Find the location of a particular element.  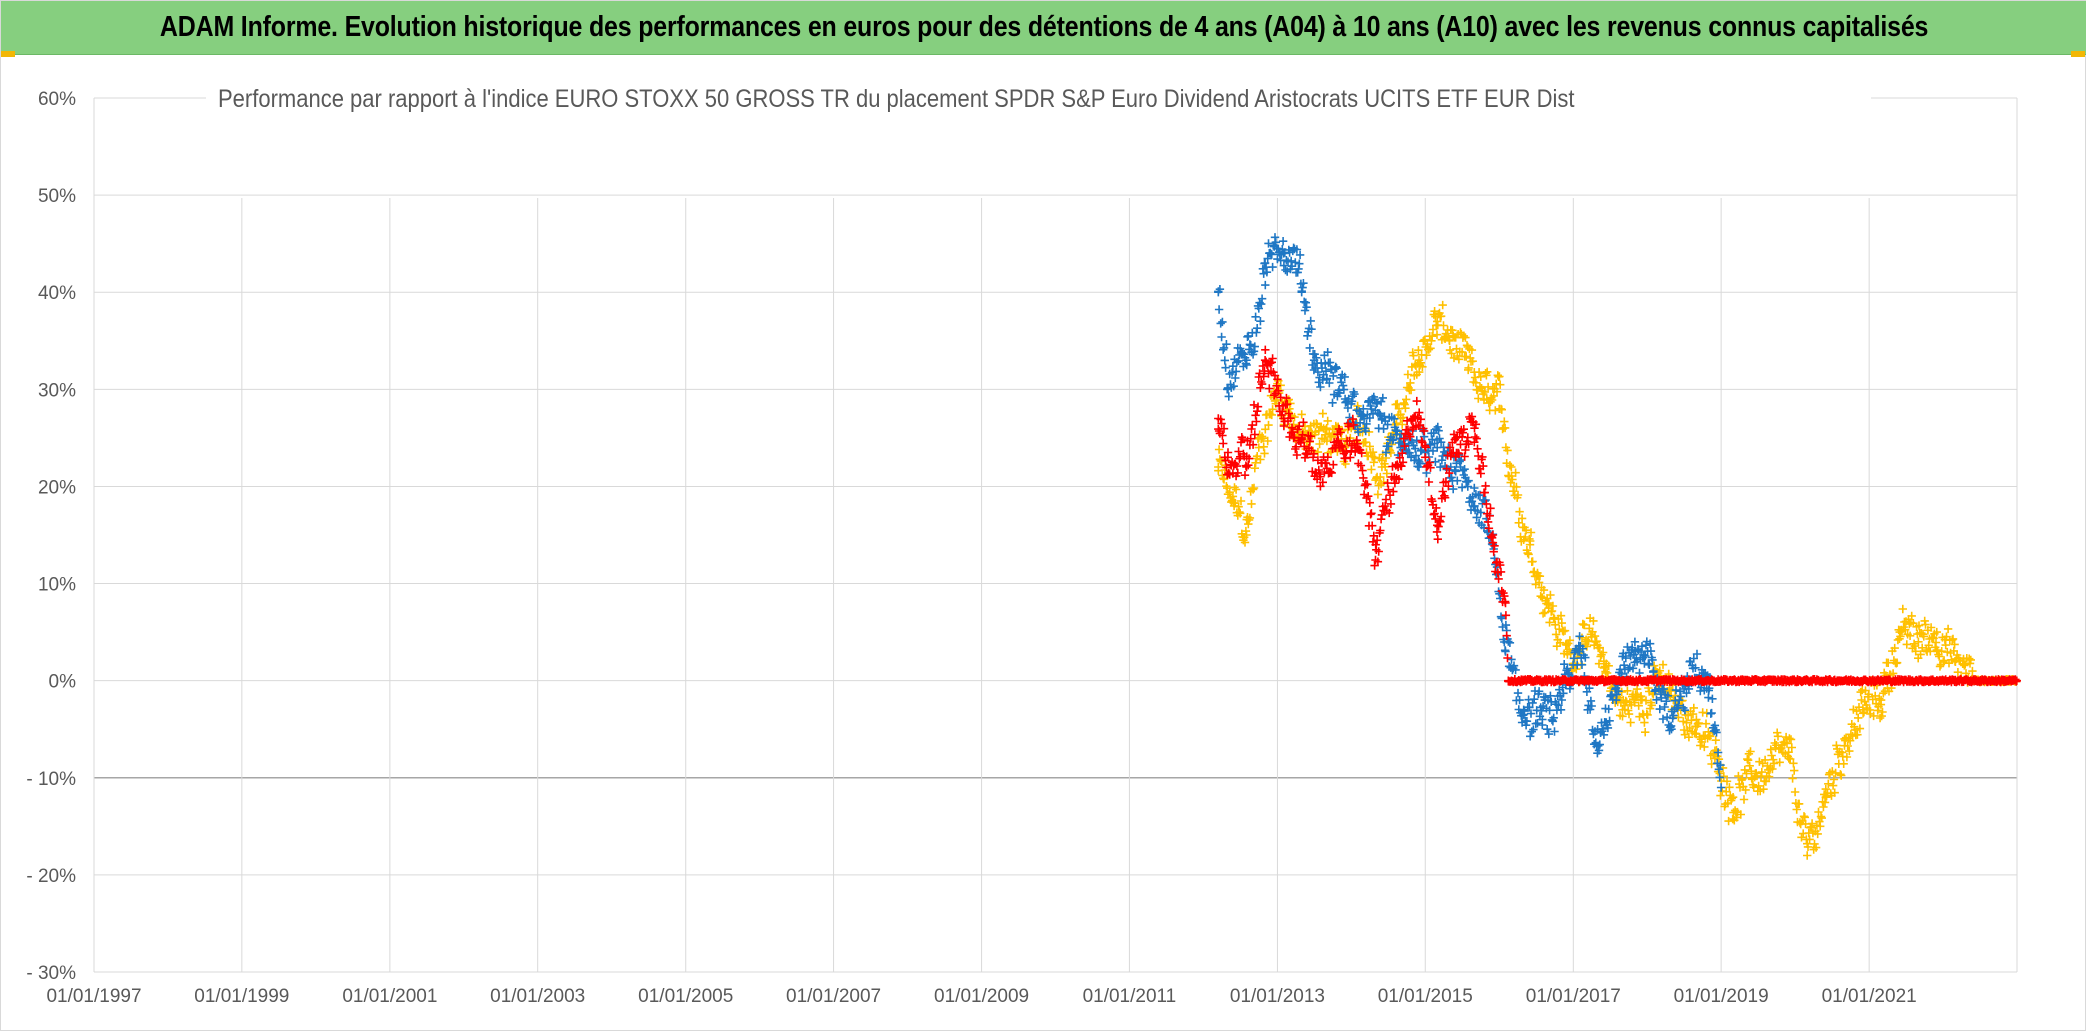

y-tick-label: 40% is located at coordinates (57, 293).